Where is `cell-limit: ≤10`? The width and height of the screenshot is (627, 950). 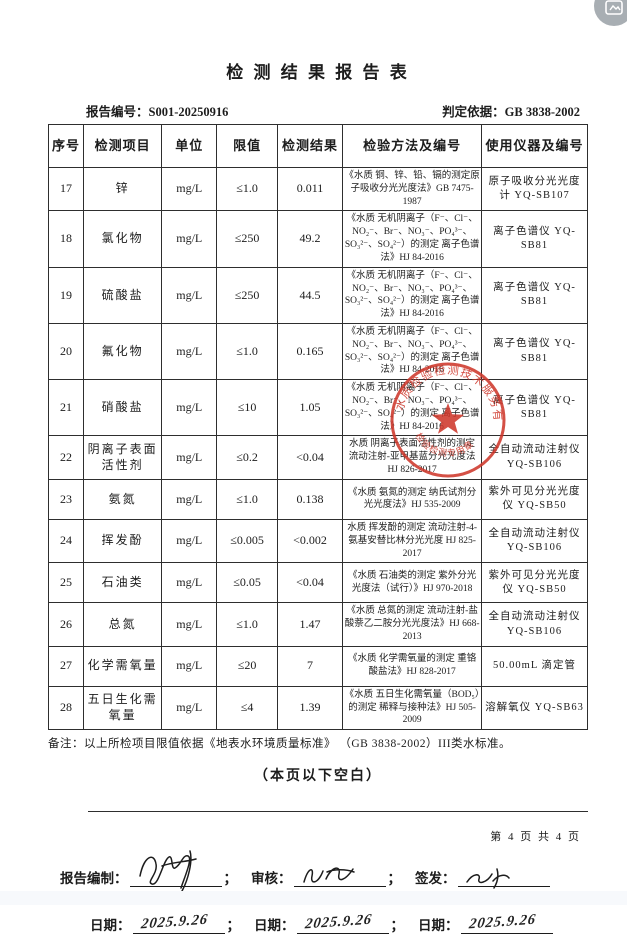 cell-limit: ≤10 is located at coordinates (247, 408).